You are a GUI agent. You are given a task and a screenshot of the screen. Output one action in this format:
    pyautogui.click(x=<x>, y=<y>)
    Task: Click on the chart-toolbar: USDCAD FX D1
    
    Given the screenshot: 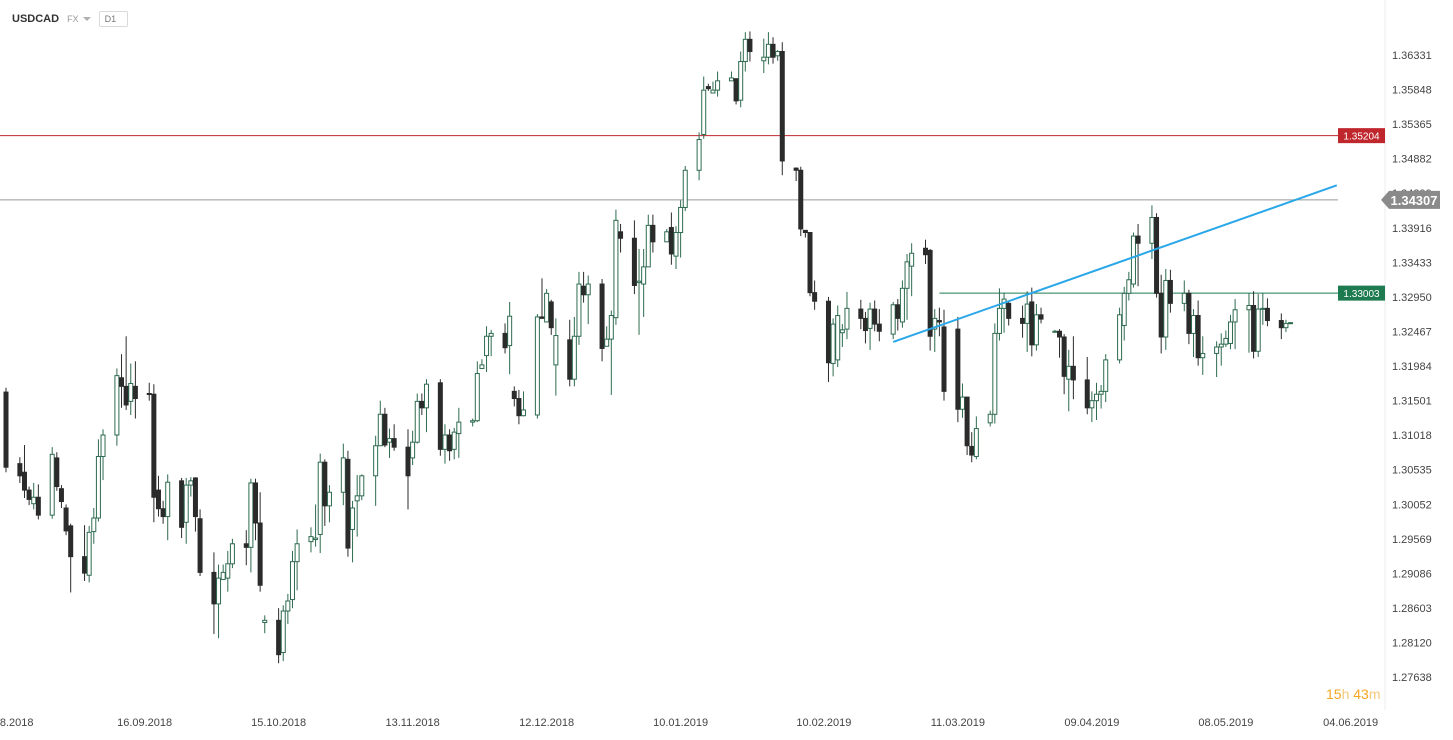 What is the action you would take?
    pyautogui.click(x=70, y=19)
    